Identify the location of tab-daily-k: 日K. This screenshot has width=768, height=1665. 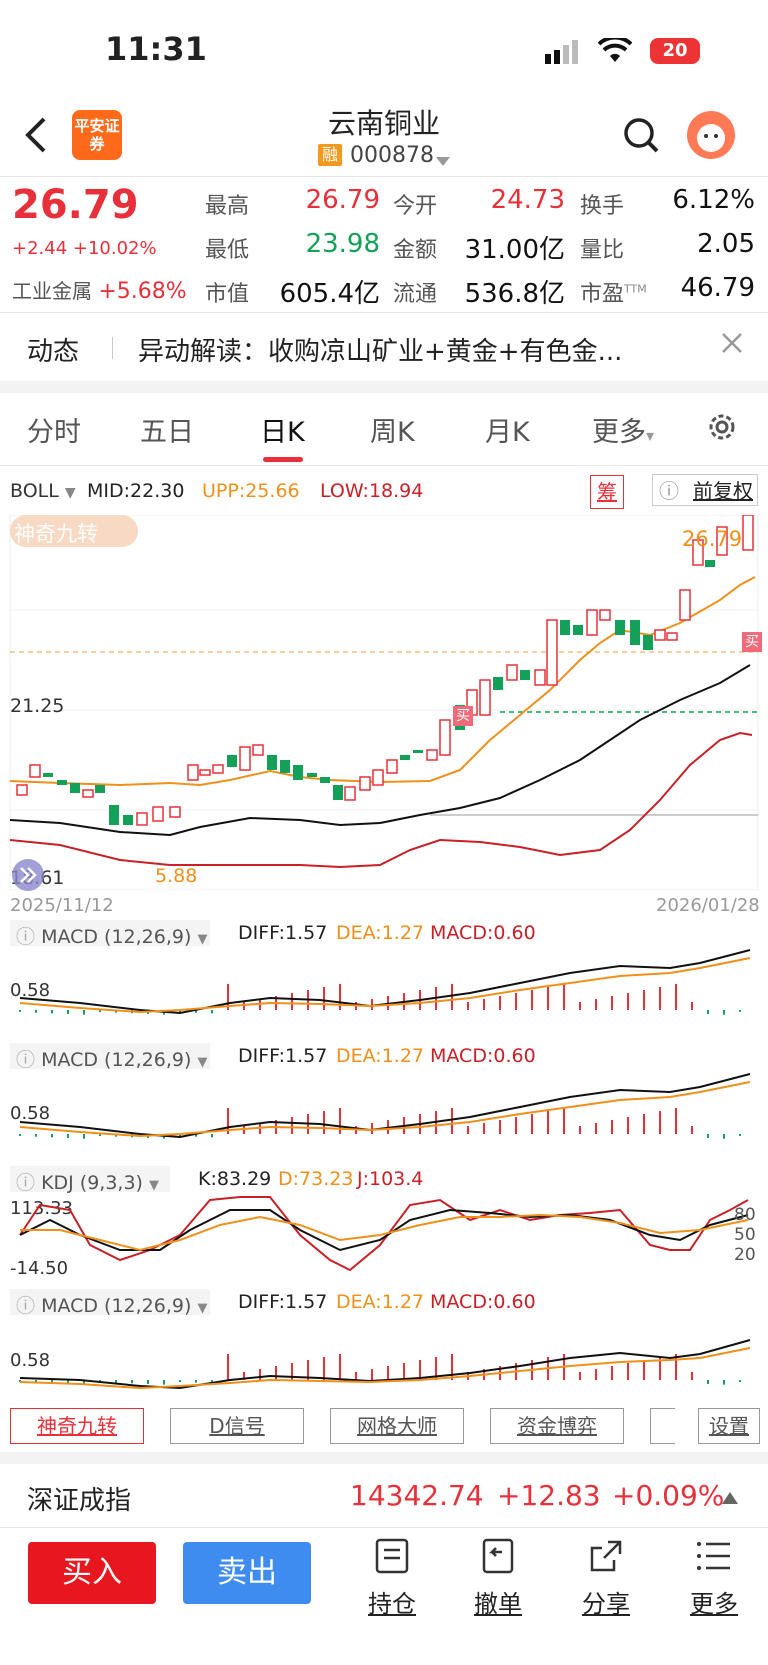
(282, 432).